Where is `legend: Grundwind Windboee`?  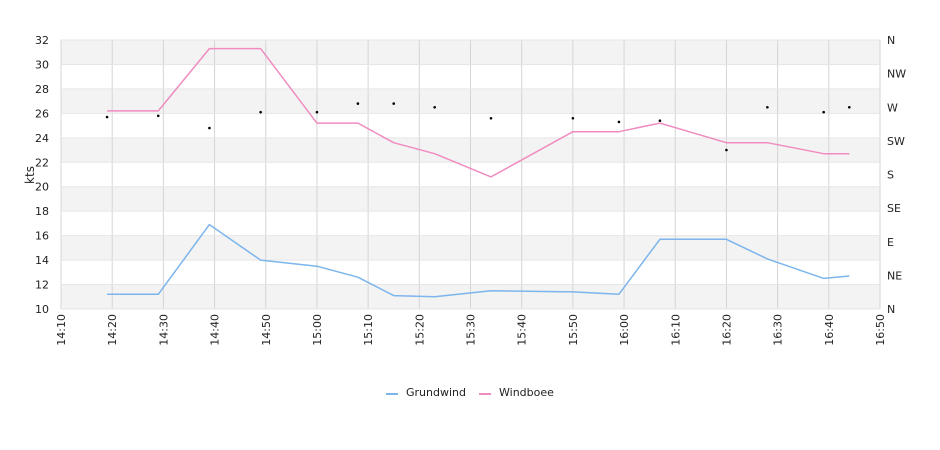
legend: Grundwind Windboee is located at coordinates (470, 392).